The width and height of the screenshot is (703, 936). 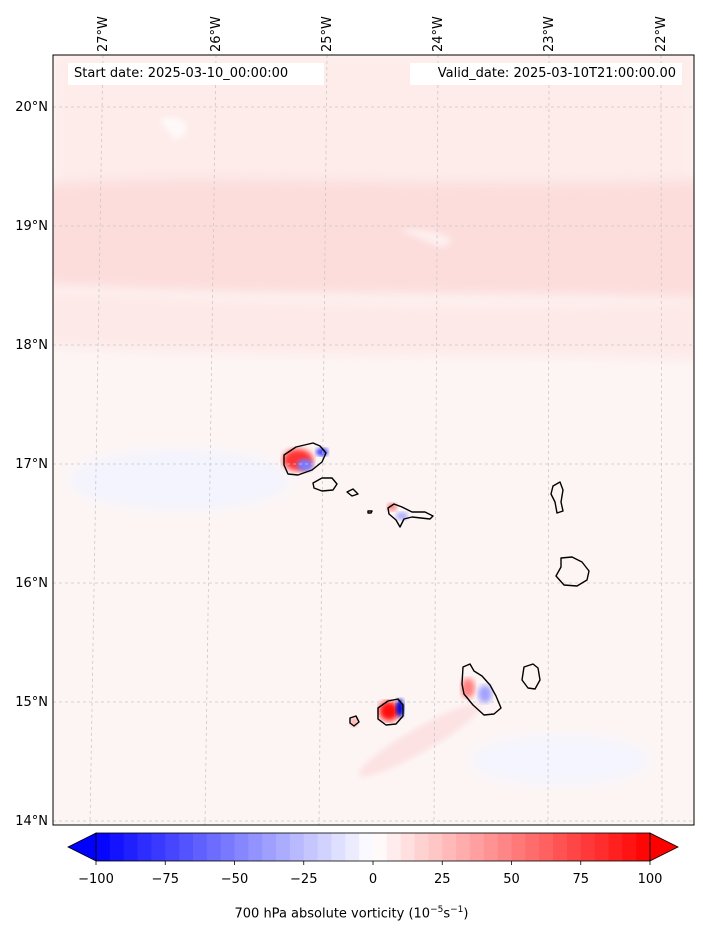 What do you see at coordinates (437, 910) in the screenshot?
I see `colorbar-label-exp1: −5` at bounding box center [437, 910].